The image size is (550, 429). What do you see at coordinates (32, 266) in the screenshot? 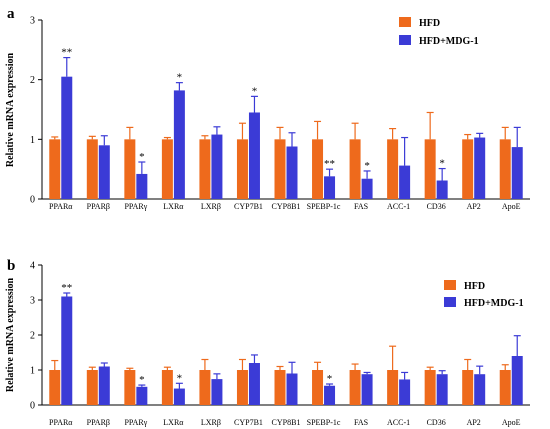
I see `y-tick-label: 4` at bounding box center [32, 266].